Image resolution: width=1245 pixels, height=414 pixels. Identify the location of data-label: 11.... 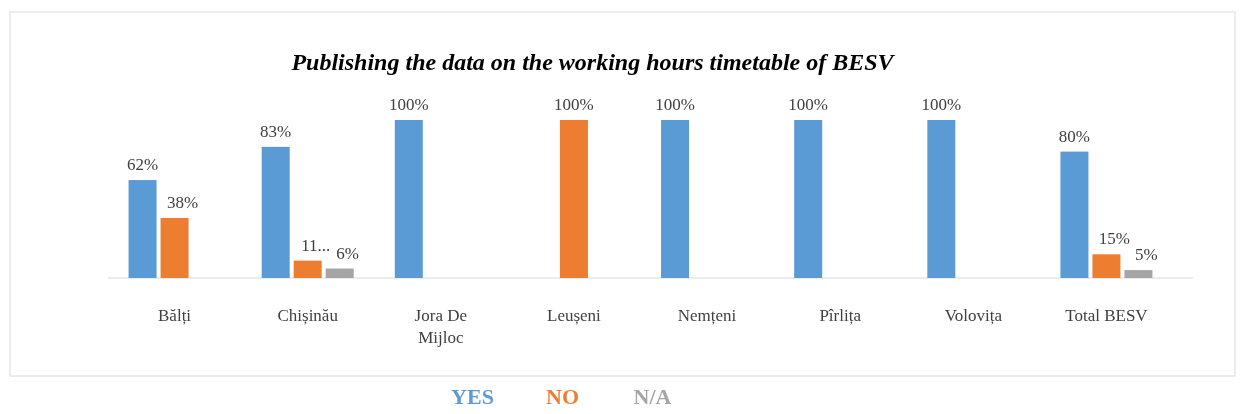
(316, 245).